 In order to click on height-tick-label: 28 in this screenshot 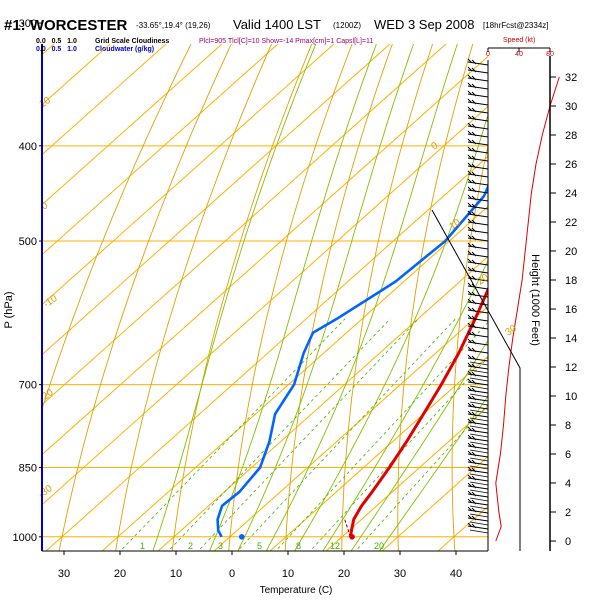, I will do `click(571, 136)`.